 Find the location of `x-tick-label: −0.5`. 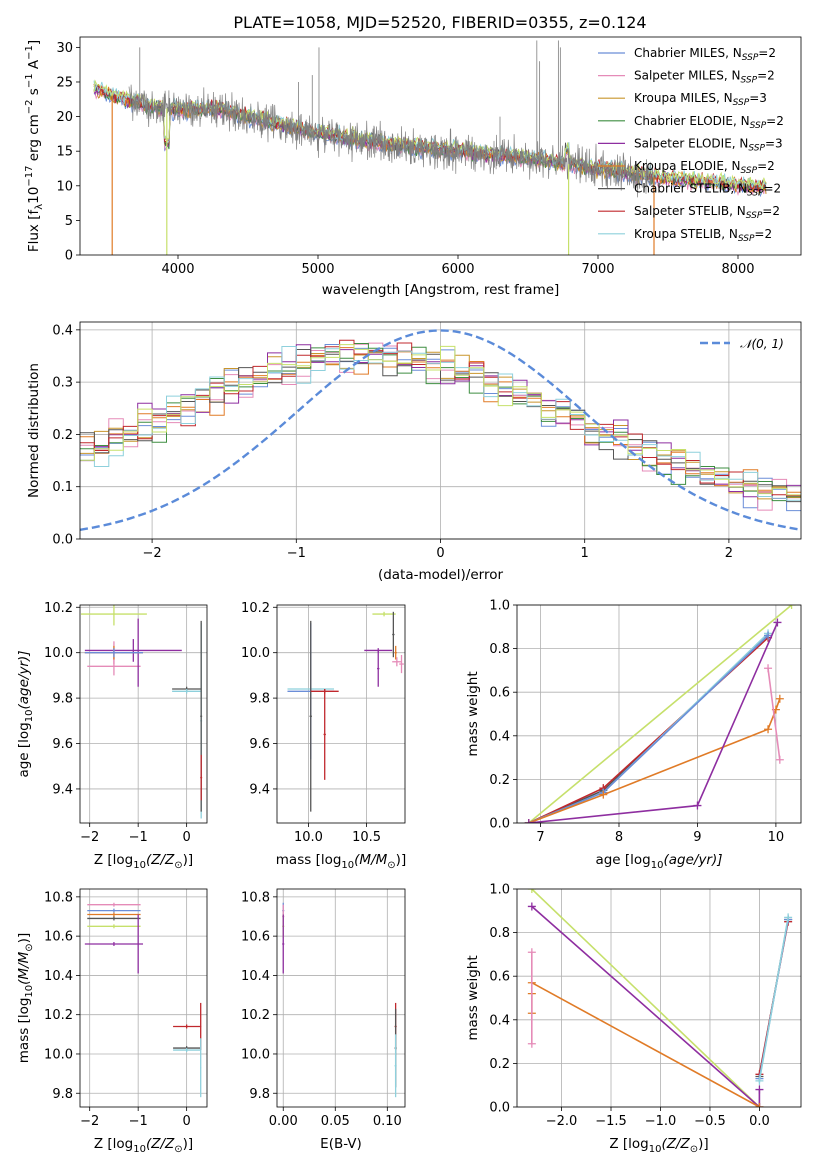

x-tick-label: −0.5 is located at coordinates (710, 1121).